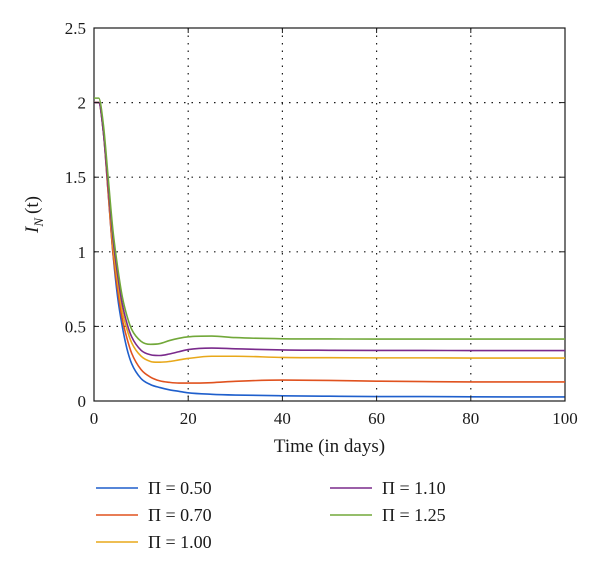 The image size is (600, 575). I want to click on x-tick-label: 20, so click(188, 418).